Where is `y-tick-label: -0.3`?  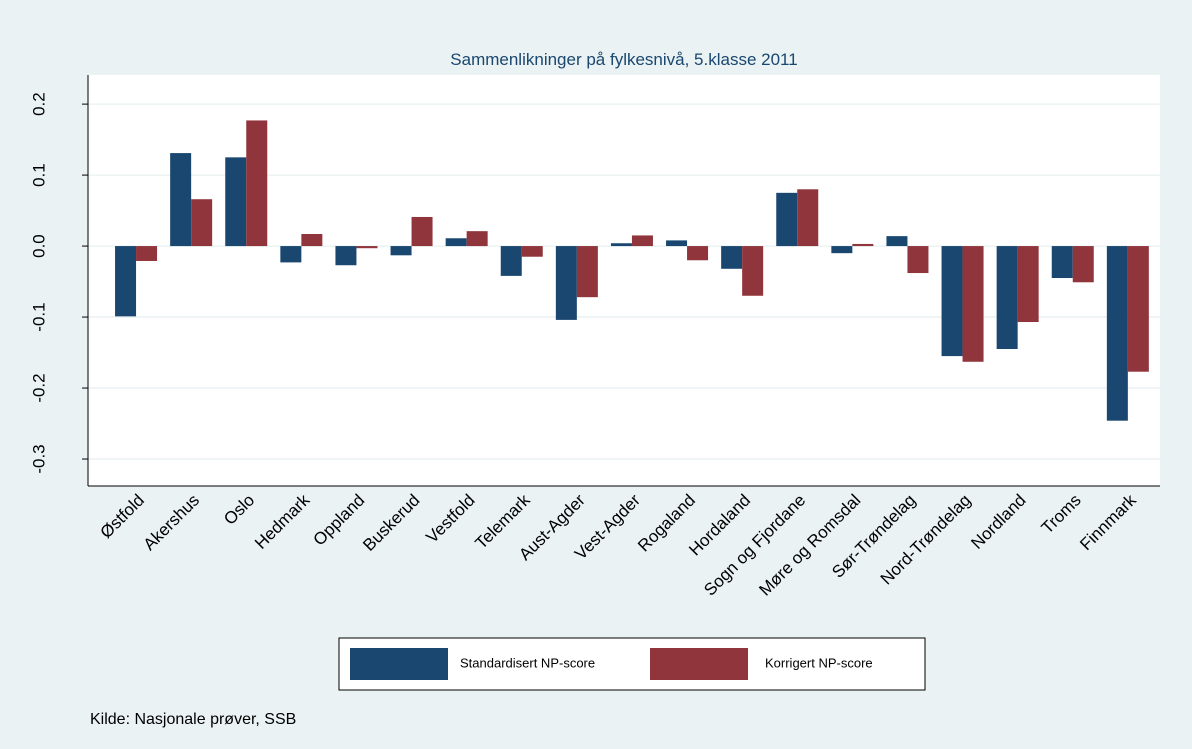
y-tick-label: -0.3 is located at coordinates (38, 458).